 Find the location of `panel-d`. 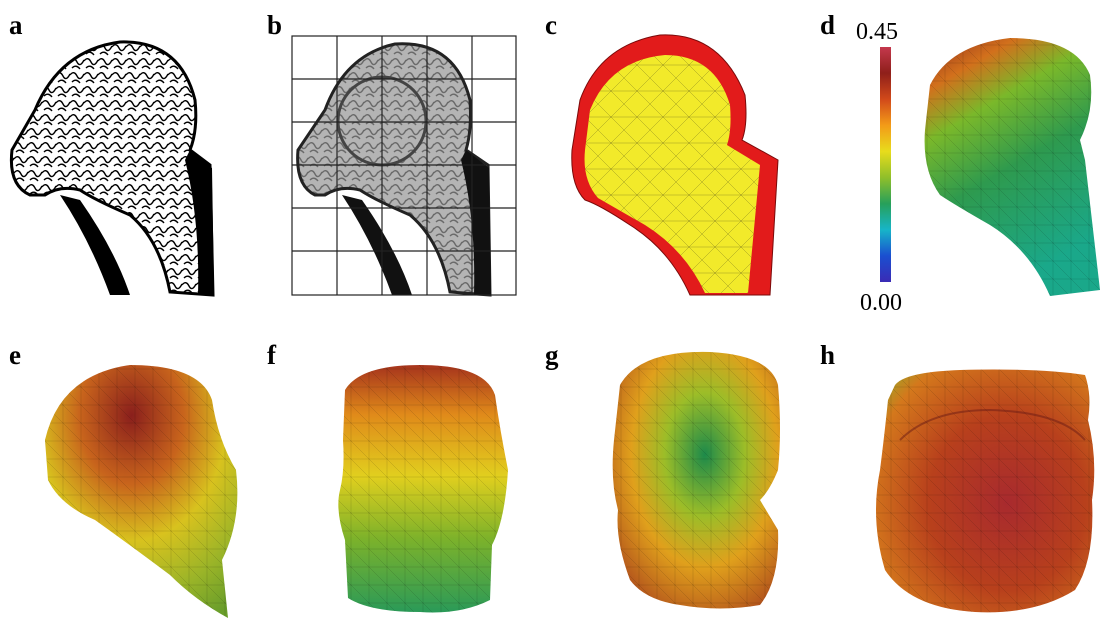

panel-d is located at coordinates (990, 167).